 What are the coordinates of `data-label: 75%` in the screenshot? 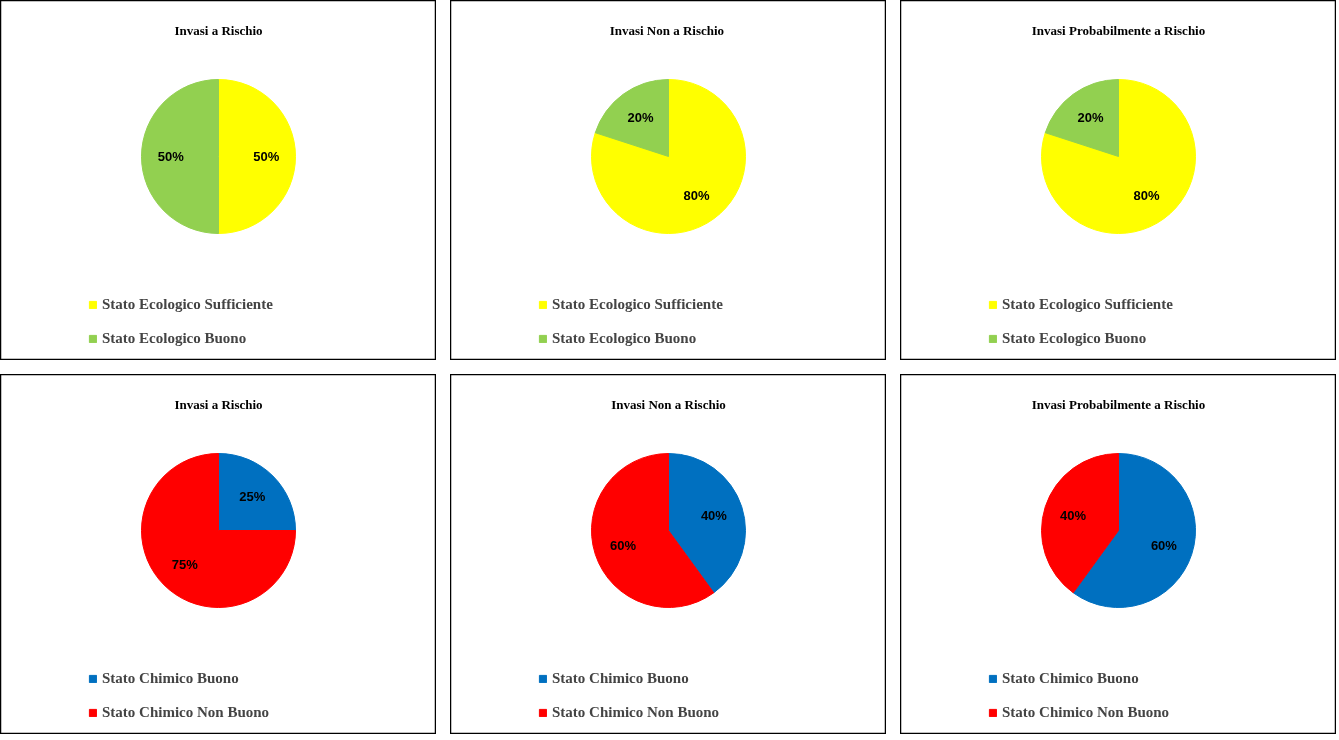 It's located at (185, 564).